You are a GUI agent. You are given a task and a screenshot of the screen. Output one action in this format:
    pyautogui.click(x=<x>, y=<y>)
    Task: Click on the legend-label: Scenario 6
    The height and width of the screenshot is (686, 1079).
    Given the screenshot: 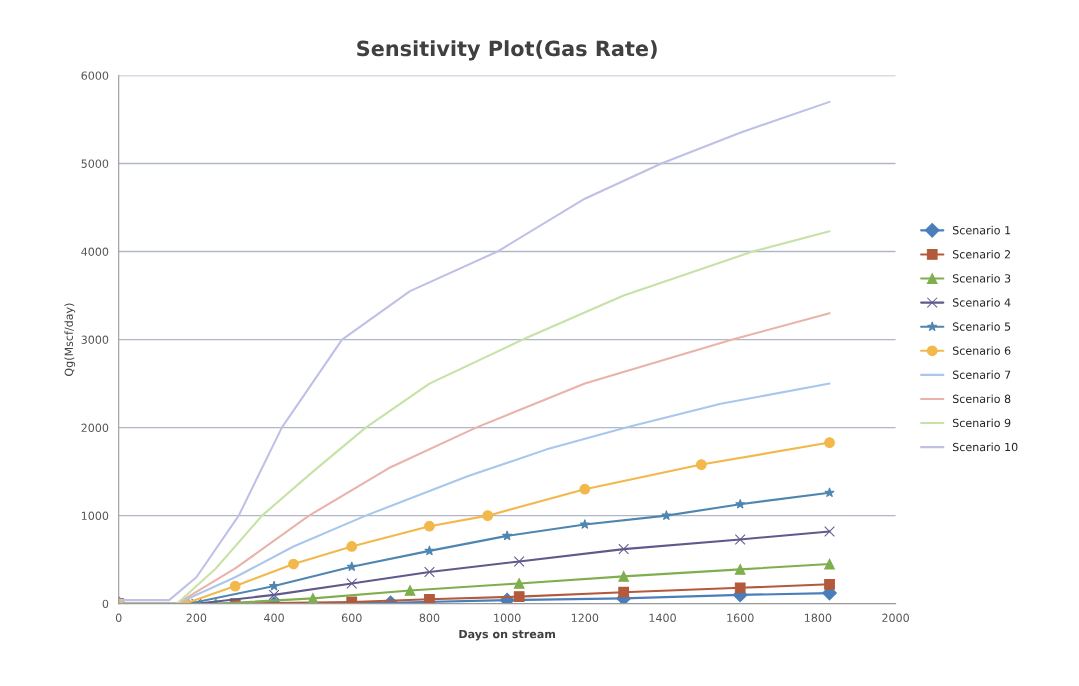 What is the action you would take?
    pyautogui.click(x=981, y=350)
    